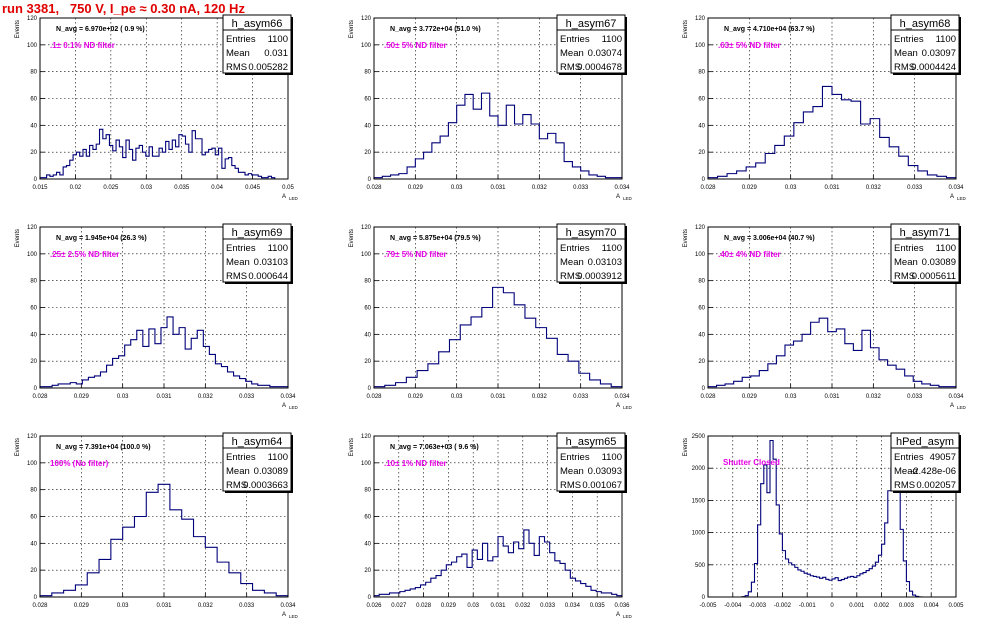 This screenshot has width=996, height=622. I want to click on x-tick-label: 0.005, so click(956, 606).